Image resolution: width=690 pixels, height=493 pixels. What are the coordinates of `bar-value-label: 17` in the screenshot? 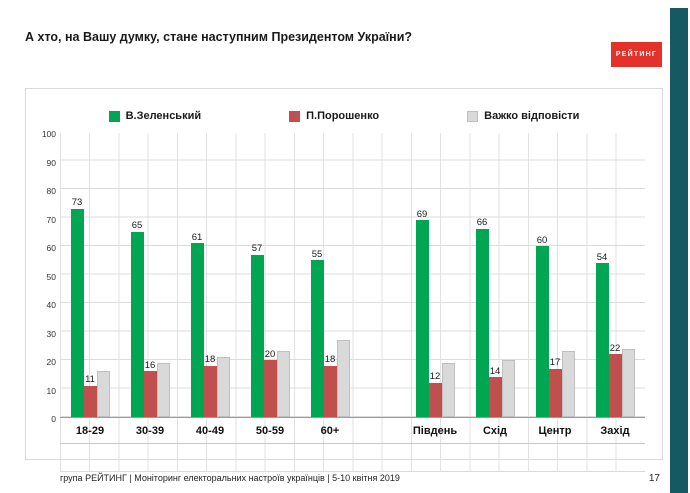 It's located at (555, 363).